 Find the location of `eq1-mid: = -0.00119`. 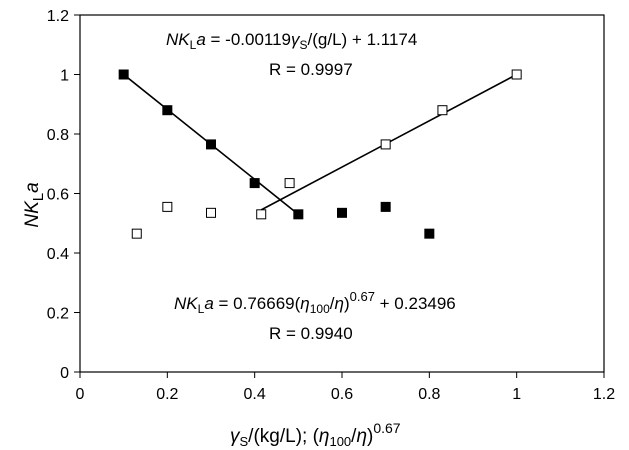

eq1-mid: = -0.00119 is located at coordinates (248, 39).